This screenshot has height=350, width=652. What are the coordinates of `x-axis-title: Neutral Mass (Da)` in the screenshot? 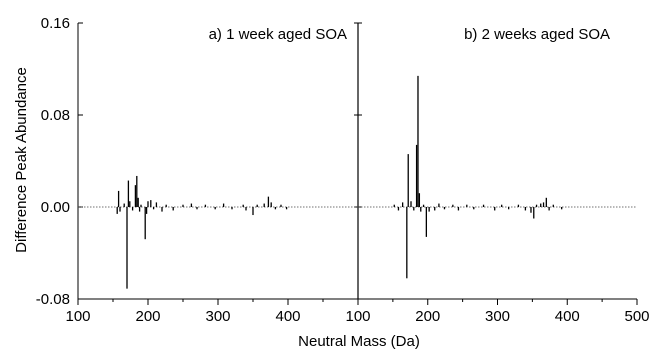 It's located at (359, 341).